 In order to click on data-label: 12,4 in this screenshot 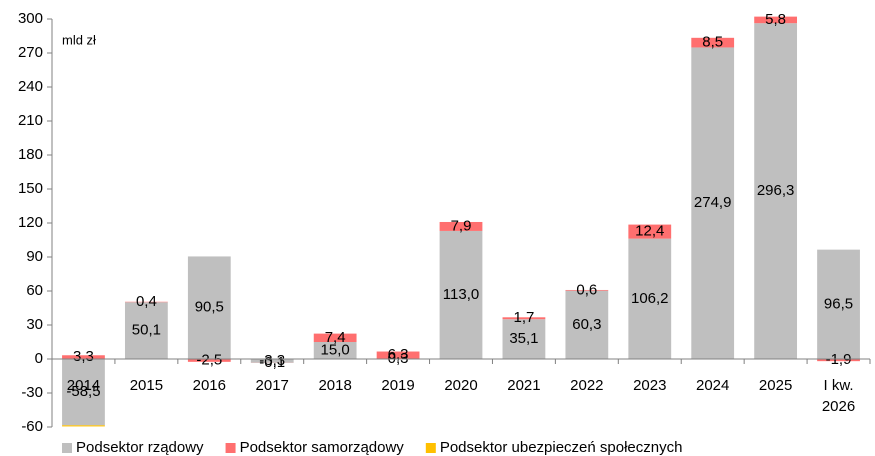, I will do `click(649, 231)`.